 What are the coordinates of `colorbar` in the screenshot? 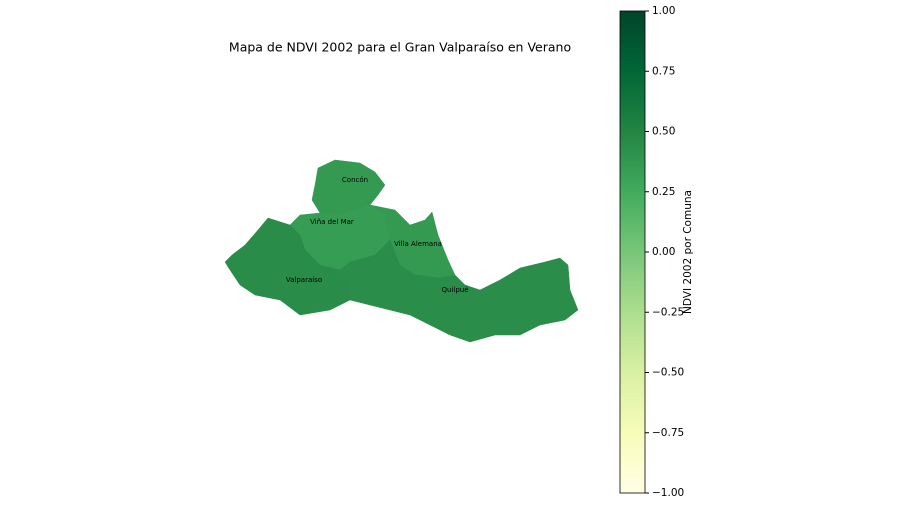 It's located at (632, 252).